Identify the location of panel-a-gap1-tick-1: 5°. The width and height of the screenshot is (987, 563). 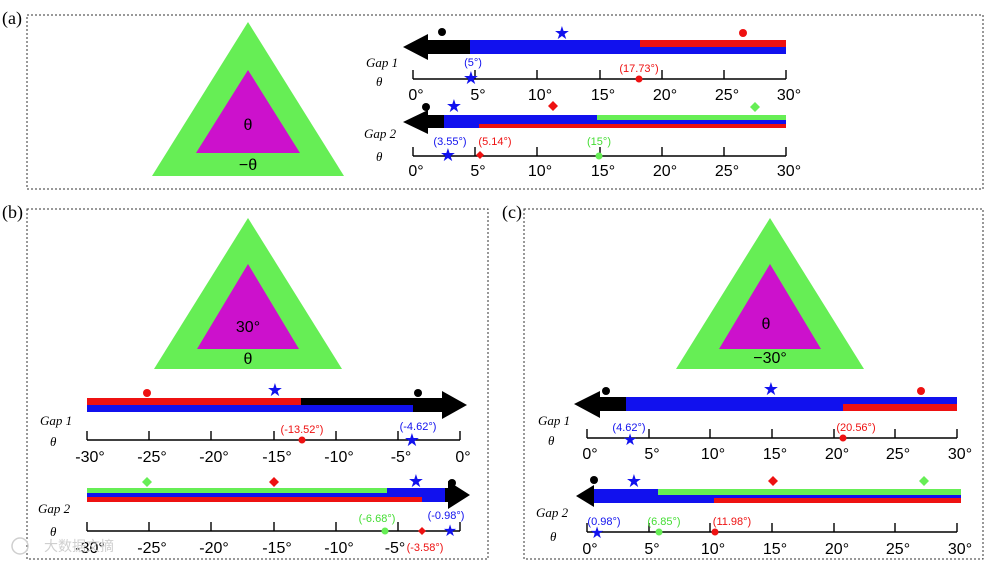
(477, 95).